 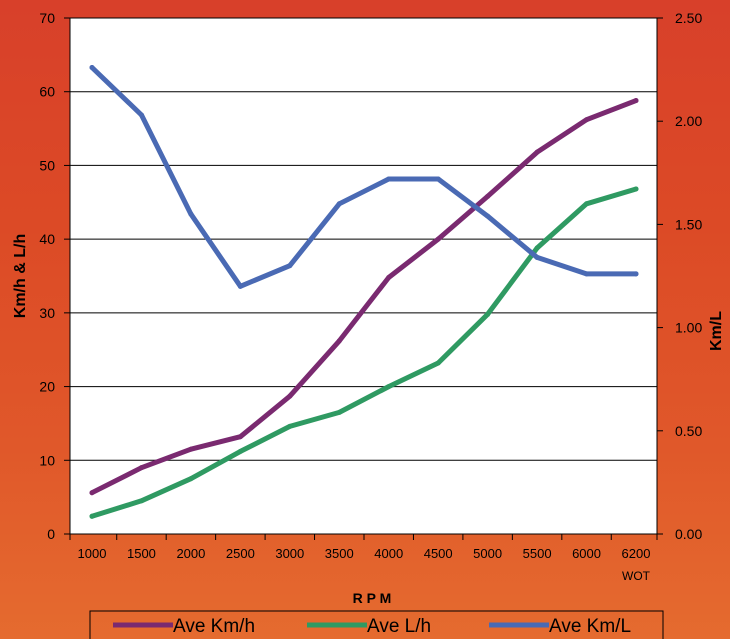 I want to click on x-tick-label: 6200, so click(x=636, y=553).